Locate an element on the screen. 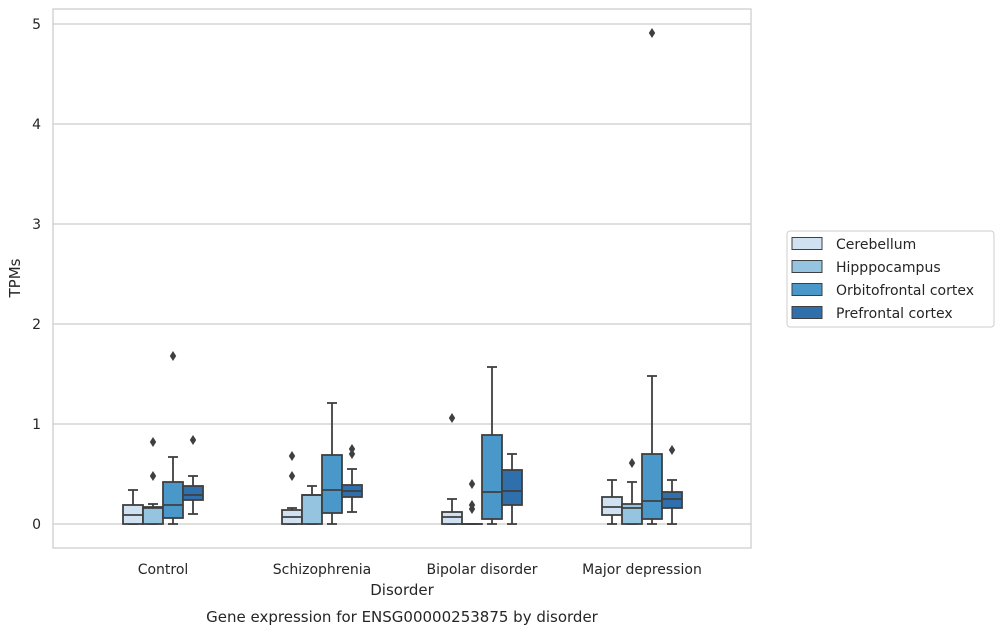  y-tick-label: 1 is located at coordinates (36, 425).